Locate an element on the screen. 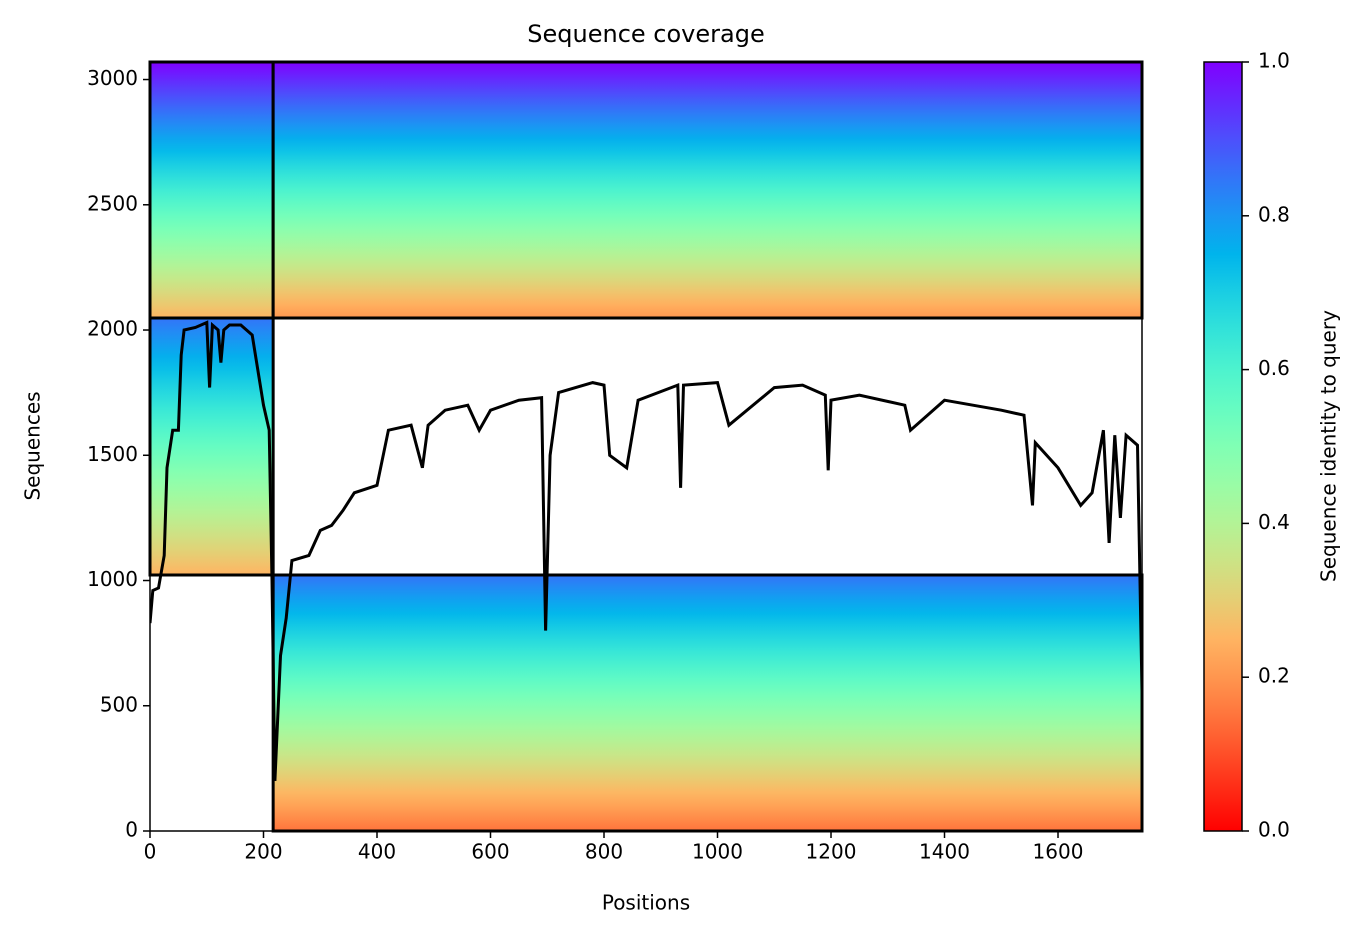 The image size is (1364, 939). x-tick-label: 400 is located at coordinates (377, 852).